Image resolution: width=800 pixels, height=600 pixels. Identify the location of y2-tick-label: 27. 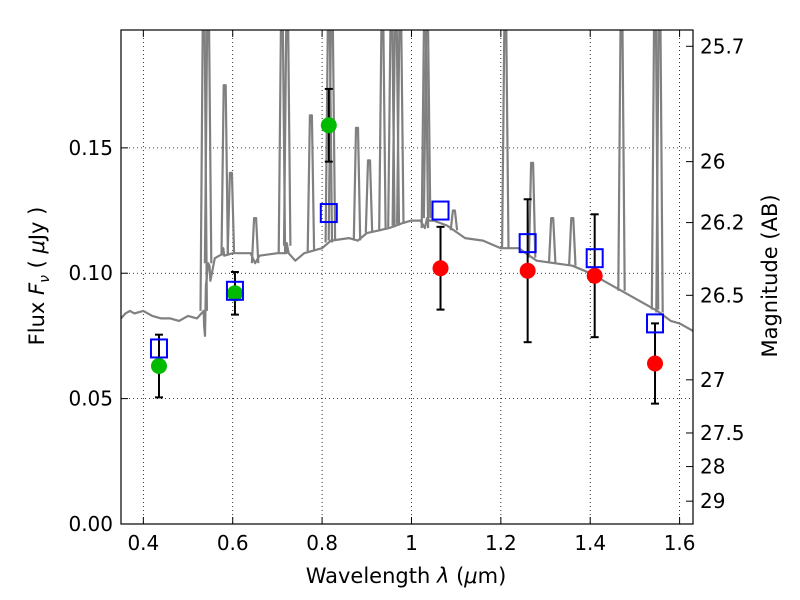
(712, 380).